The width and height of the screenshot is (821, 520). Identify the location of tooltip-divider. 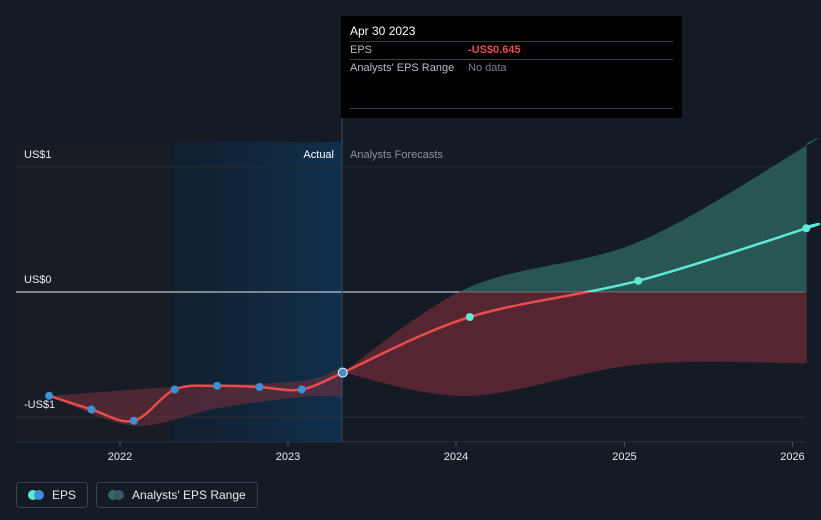
(511, 108).